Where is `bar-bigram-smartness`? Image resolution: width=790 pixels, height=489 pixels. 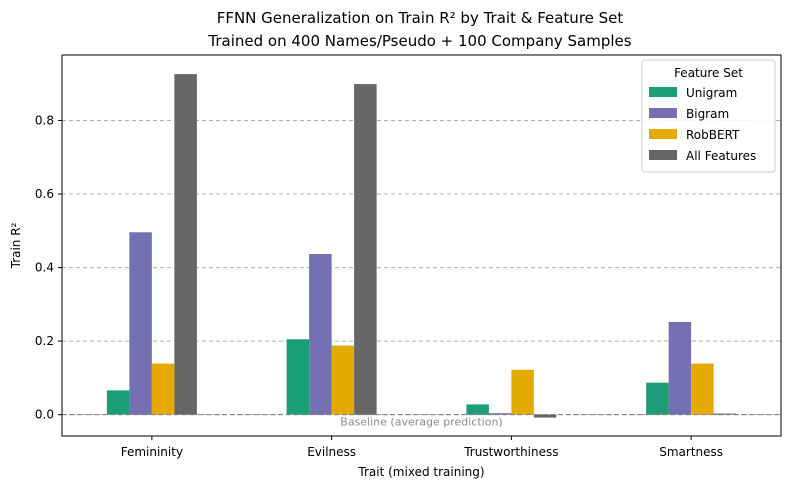 bar-bigram-smartness is located at coordinates (680, 368).